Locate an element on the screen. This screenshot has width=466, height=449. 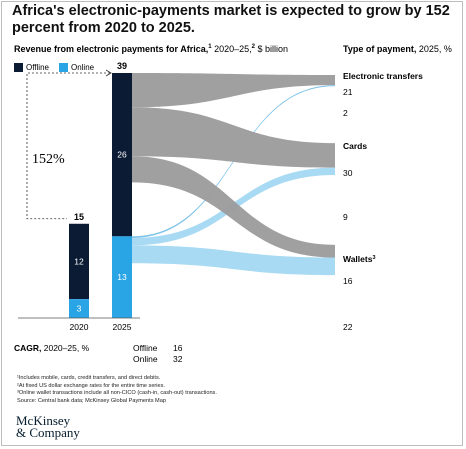
type-share-electronic-transfers-offline: 21 is located at coordinates (348, 92).